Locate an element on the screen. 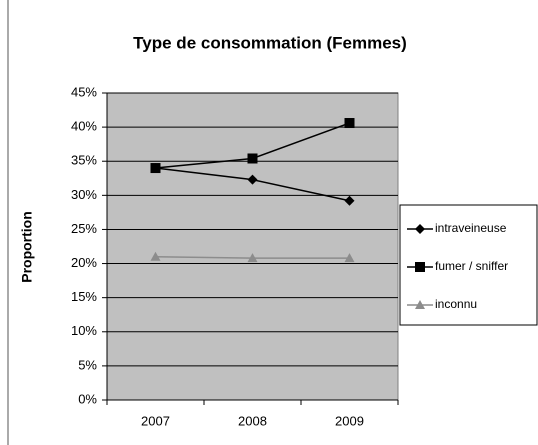  y-axis-label: Proportion is located at coordinates (27, 247).